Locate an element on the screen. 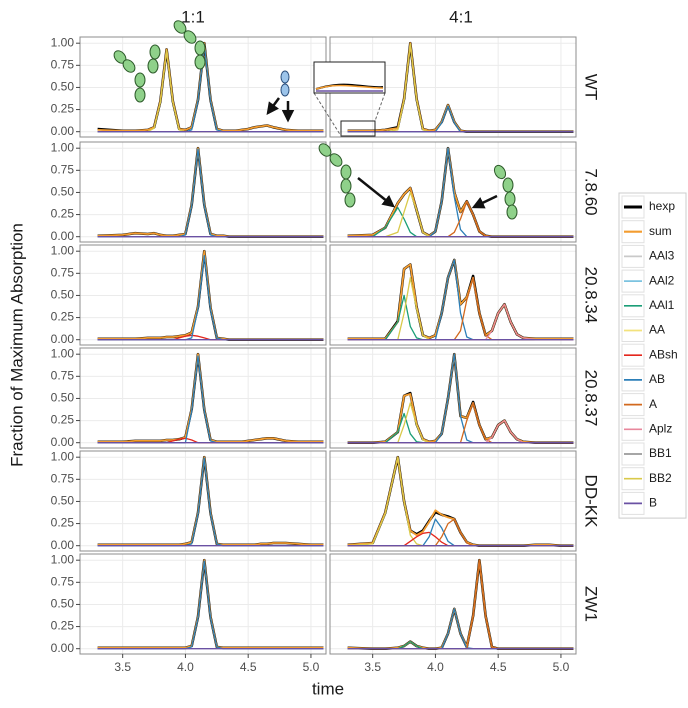  legend-label: AB is located at coordinates (657, 379).